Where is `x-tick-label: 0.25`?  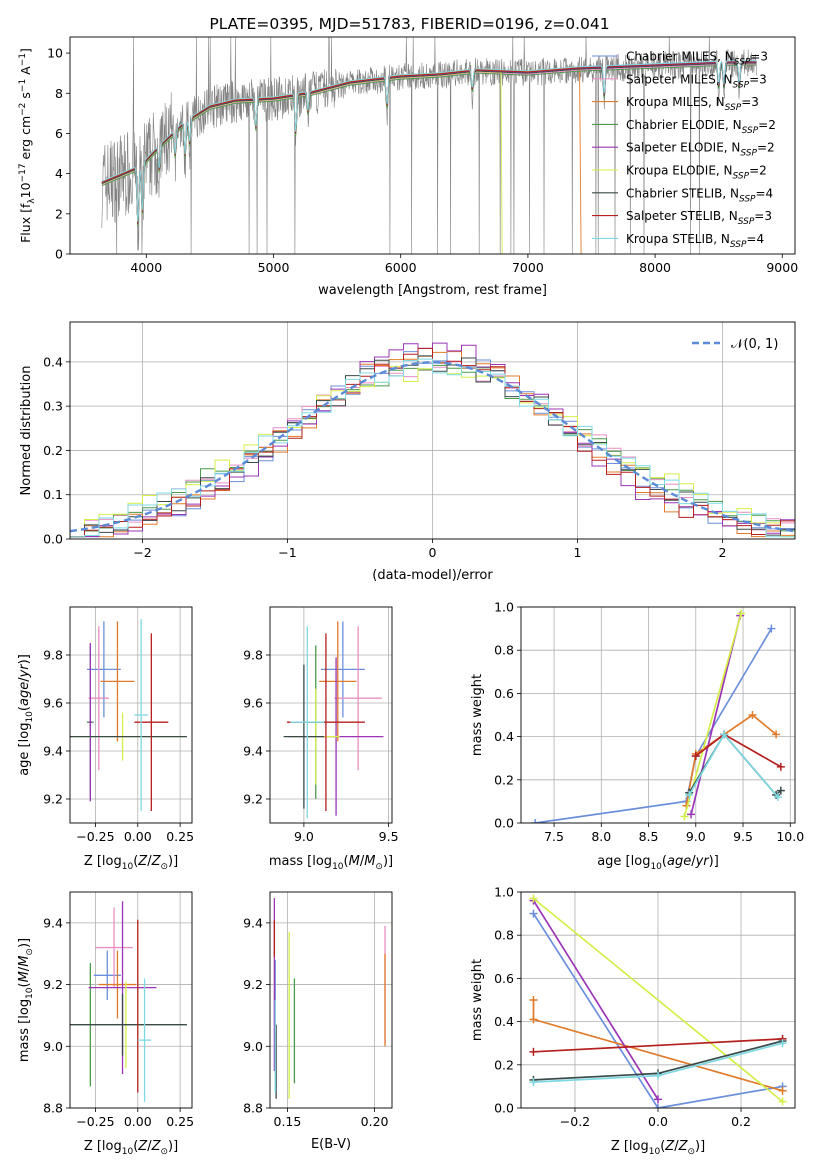 x-tick-label: 0.25 is located at coordinates (180, 1121).